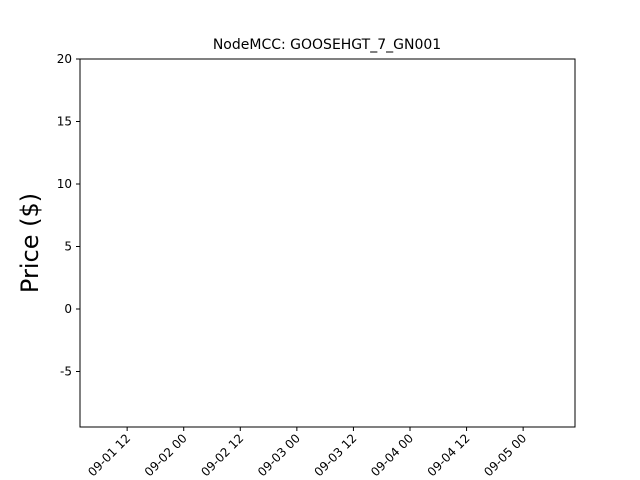 This screenshot has width=640, height=480. Describe the element at coordinates (449, 455) in the screenshot. I see `x-tick-label: 09-04 12` at that location.